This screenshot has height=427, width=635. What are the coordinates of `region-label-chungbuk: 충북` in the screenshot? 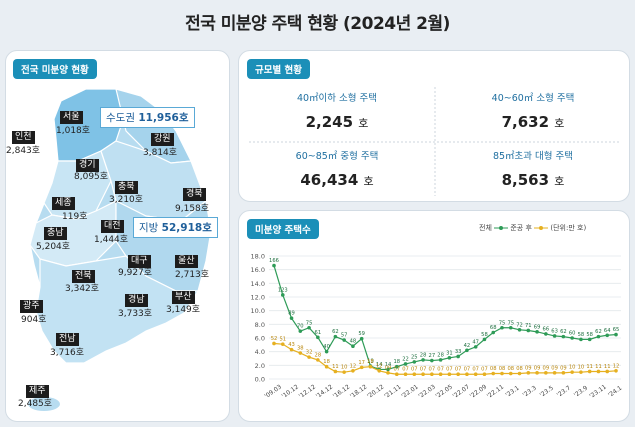 It's located at (126, 187).